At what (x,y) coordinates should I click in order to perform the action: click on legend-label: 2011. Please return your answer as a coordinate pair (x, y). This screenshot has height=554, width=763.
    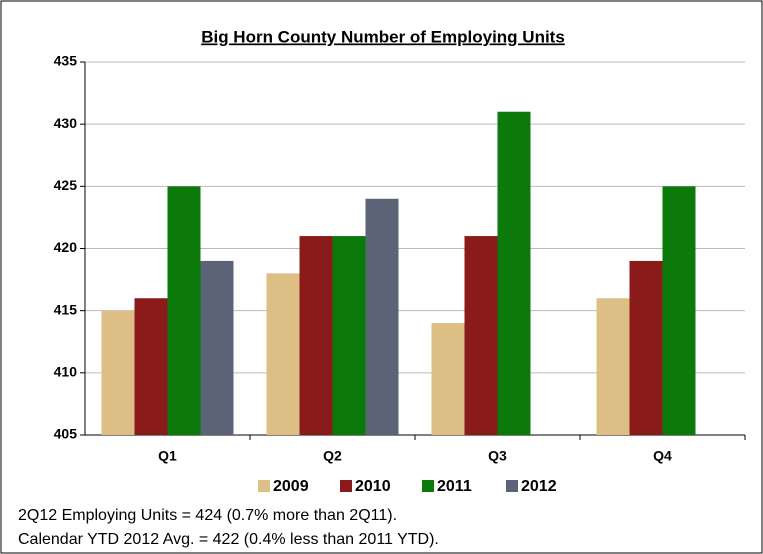
    Looking at the image, I should click on (454, 486).